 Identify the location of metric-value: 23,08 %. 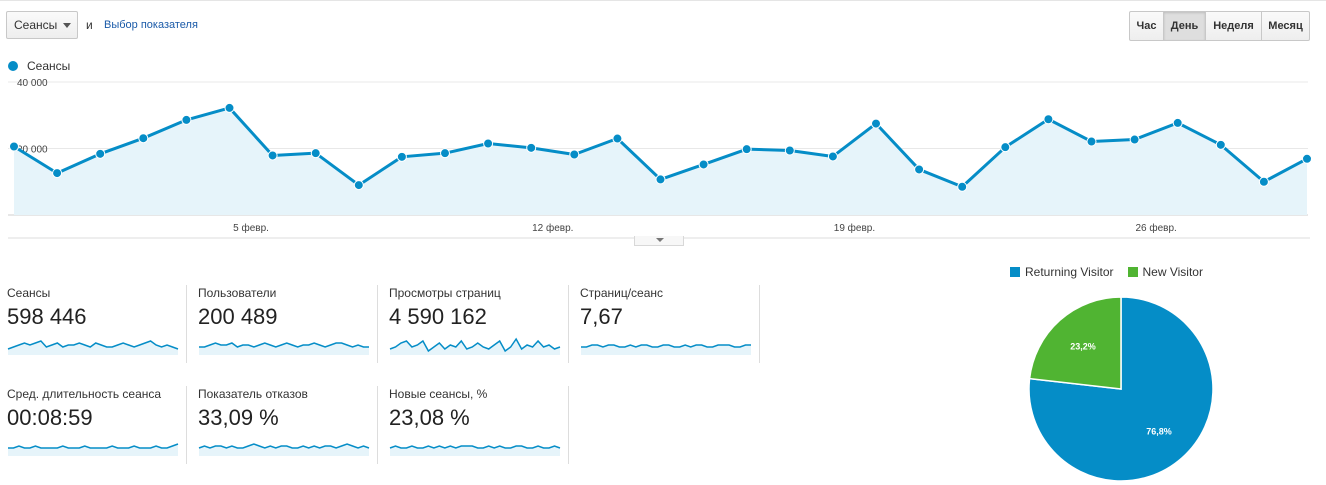
(429, 417).